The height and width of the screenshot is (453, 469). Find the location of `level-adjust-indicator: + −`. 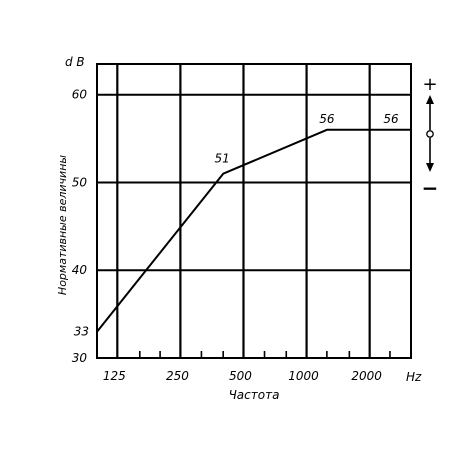

level-adjust-indicator: + − is located at coordinates (430, 137).